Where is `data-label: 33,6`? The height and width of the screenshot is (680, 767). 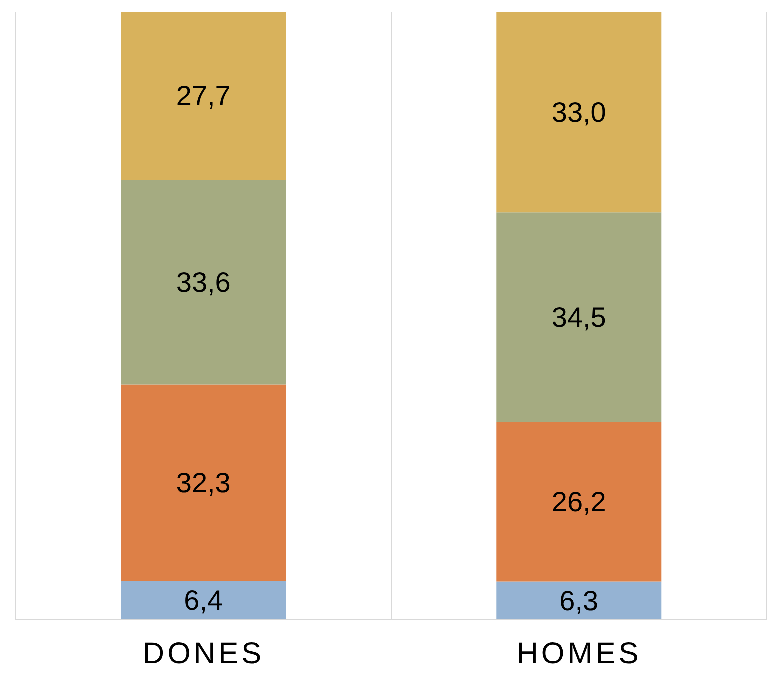 data-label: 33,6 is located at coordinates (203, 282).